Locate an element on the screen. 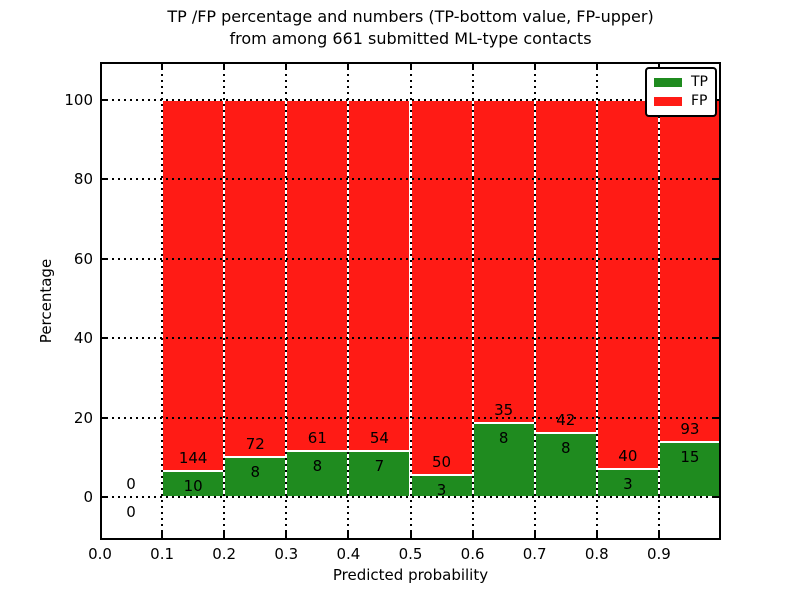 The width and height of the screenshot is (800, 600). x-tick-label: 0.3 is located at coordinates (286, 554).